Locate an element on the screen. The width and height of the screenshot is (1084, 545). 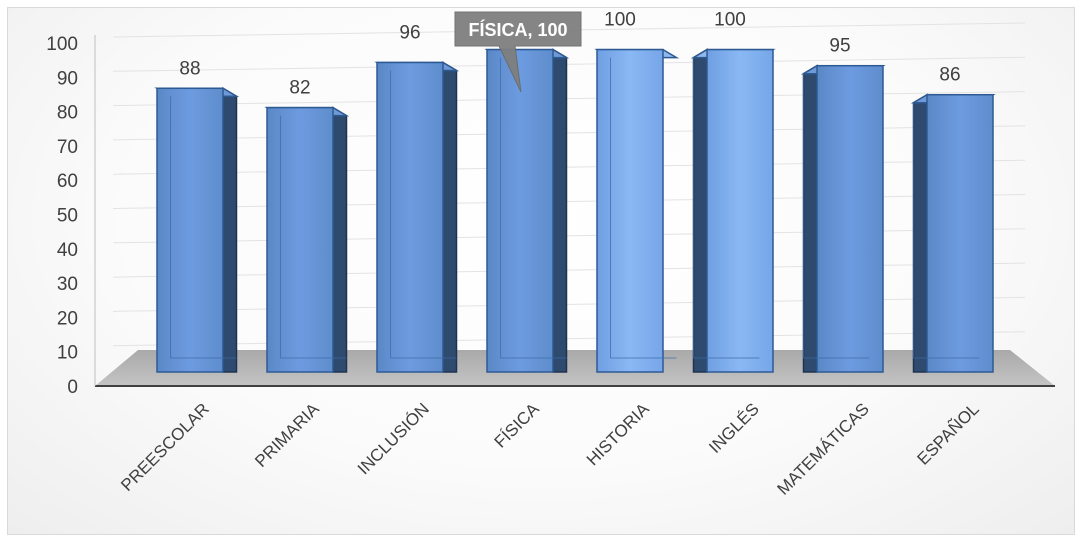
y-tick-label: 30 is located at coordinates (67, 284).